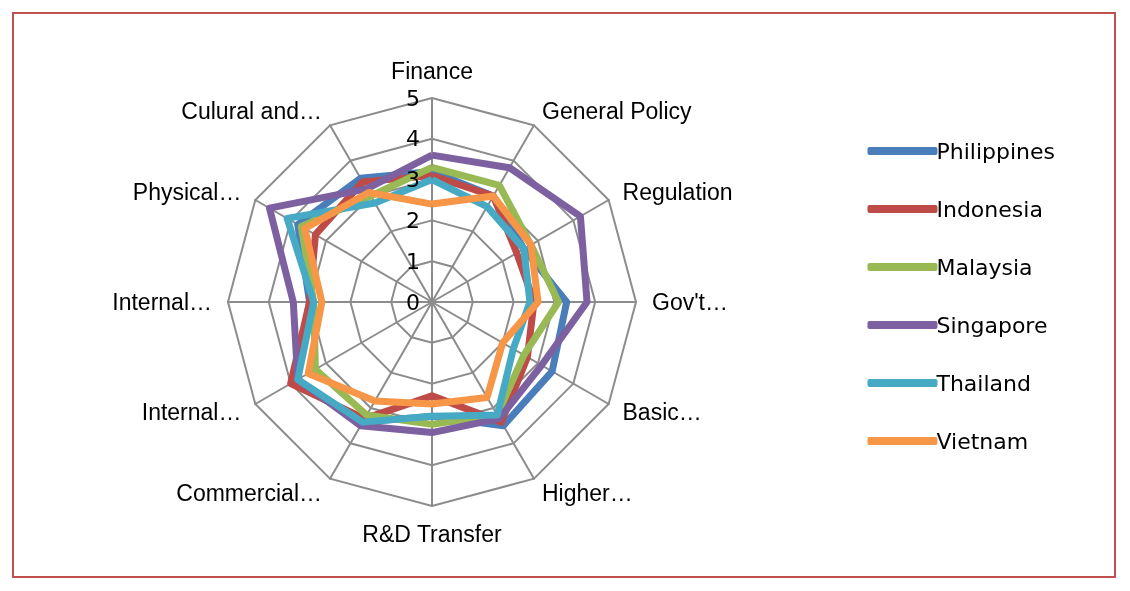 This screenshot has width=1130, height=591. What do you see at coordinates (677, 192) in the screenshot?
I see `spoke-label: Regulation` at bounding box center [677, 192].